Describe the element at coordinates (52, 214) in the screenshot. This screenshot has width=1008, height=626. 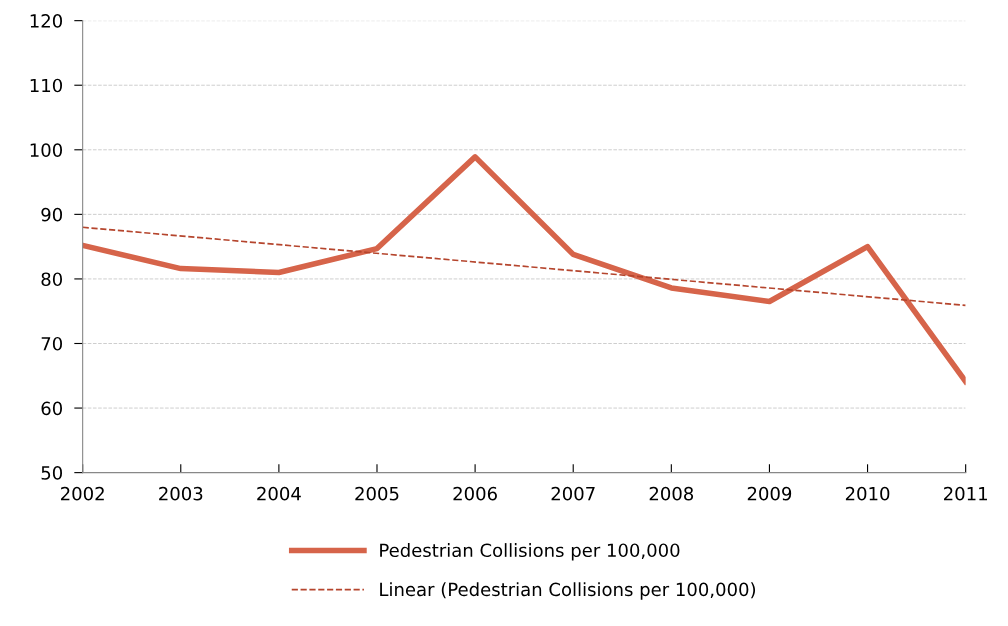
I see `y-tick-label: 90` at that location.